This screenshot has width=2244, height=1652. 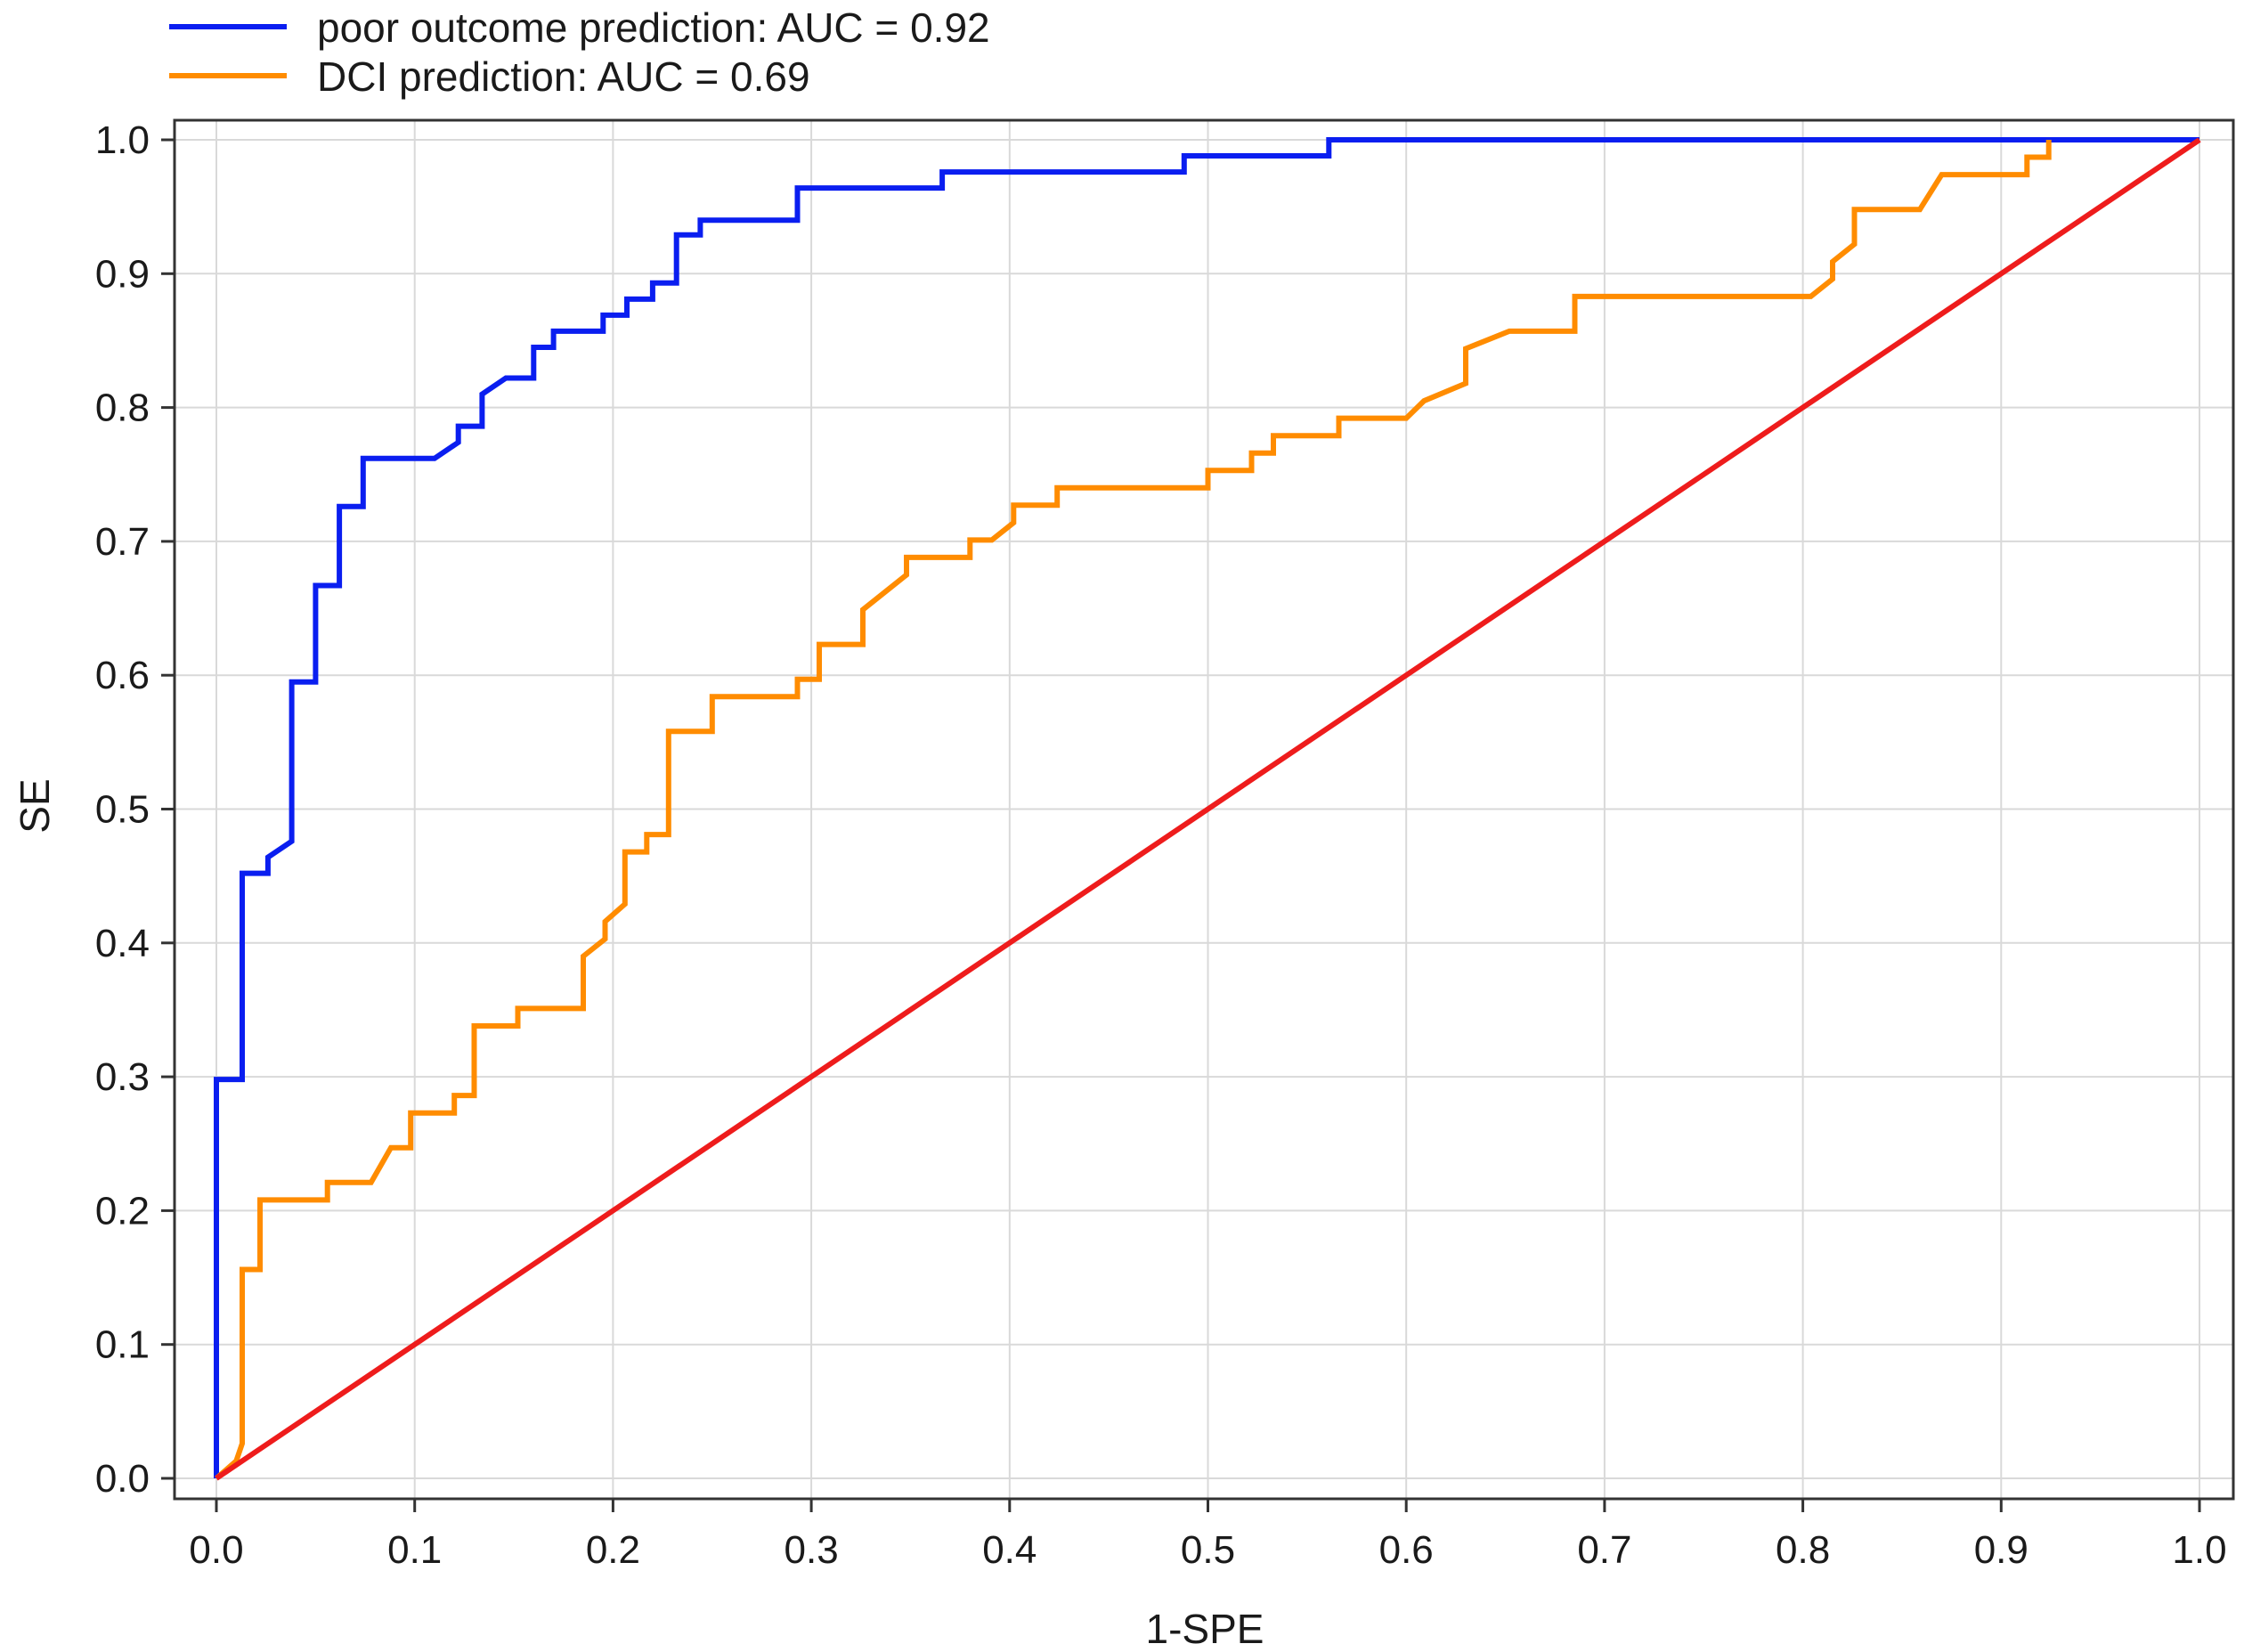 I want to click on x-tick-label: 0.9, so click(x=2002, y=1550).